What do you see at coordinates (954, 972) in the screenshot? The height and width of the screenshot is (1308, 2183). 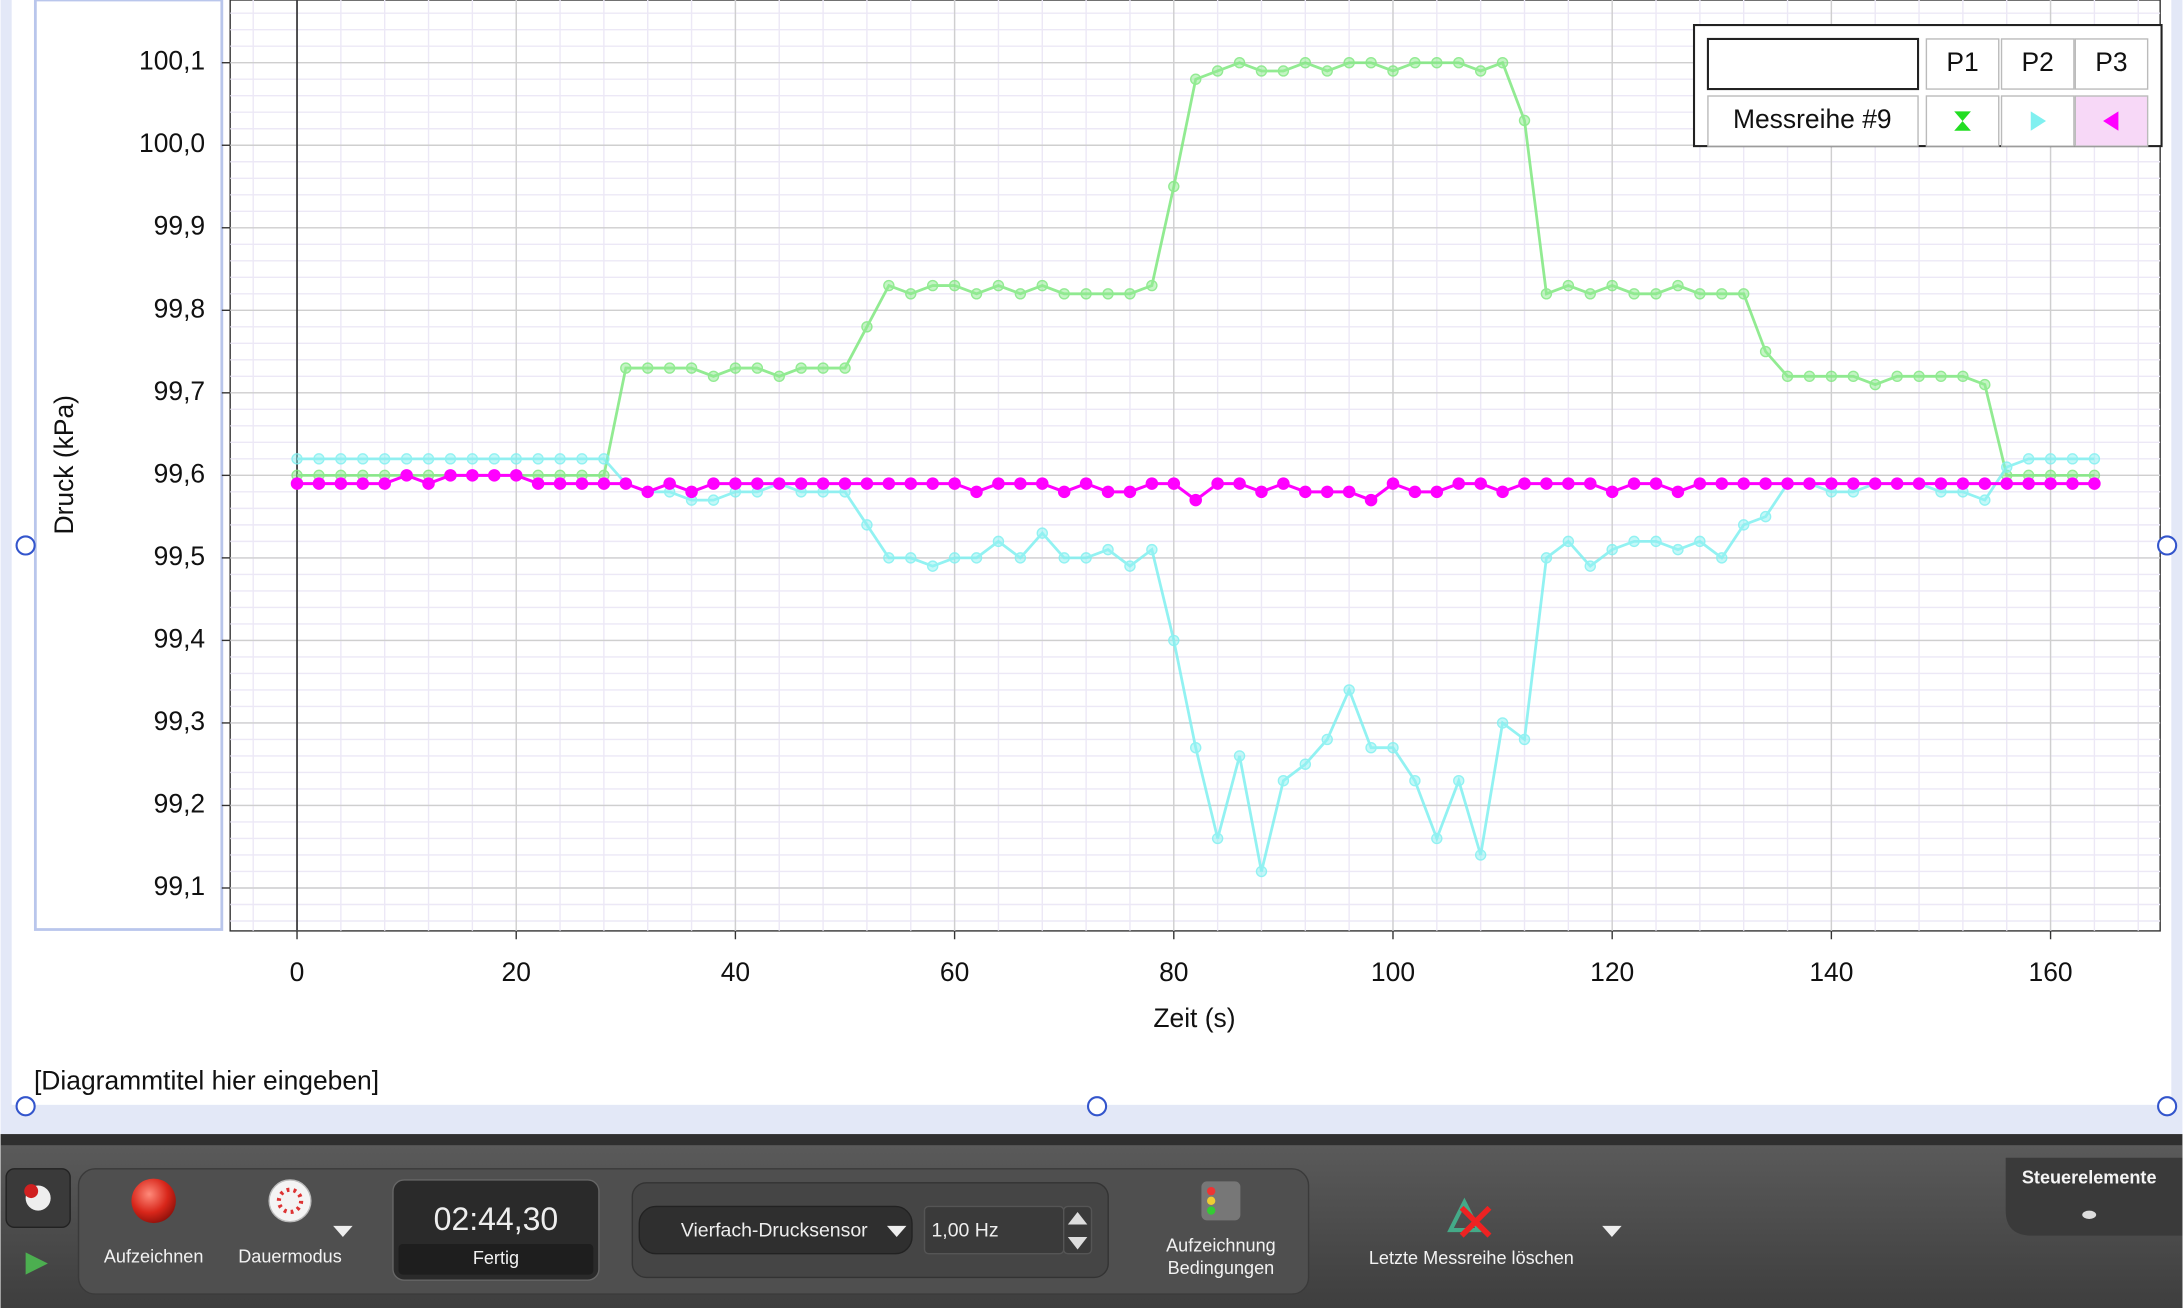 I see `x-tick-label: 60` at bounding box center [954, 972].